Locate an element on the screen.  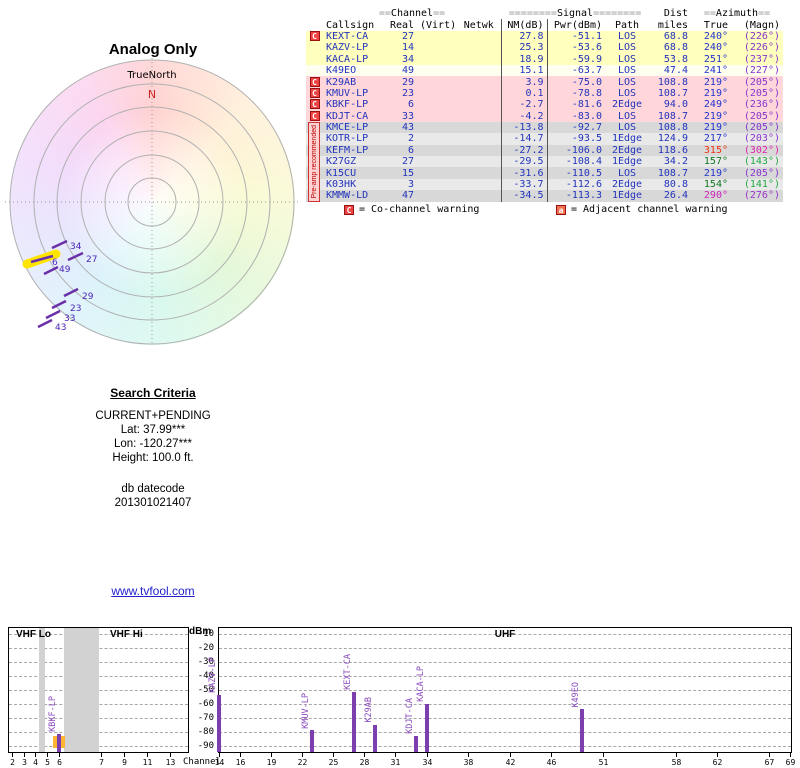
uhf-panel is located at coordinates (505, 690).